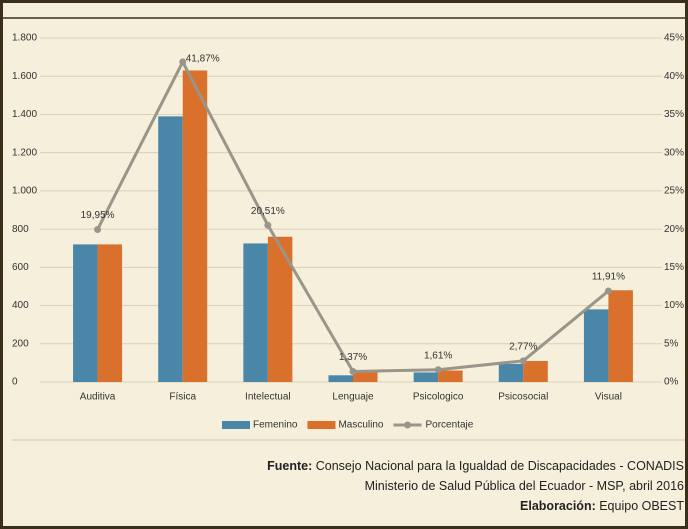 Image resolution: width=688 pixels, height=529 pixels. Describe the element at coordinates (671, 343) in the screenshot. I see `y2-tick-label: 5%` at that location.